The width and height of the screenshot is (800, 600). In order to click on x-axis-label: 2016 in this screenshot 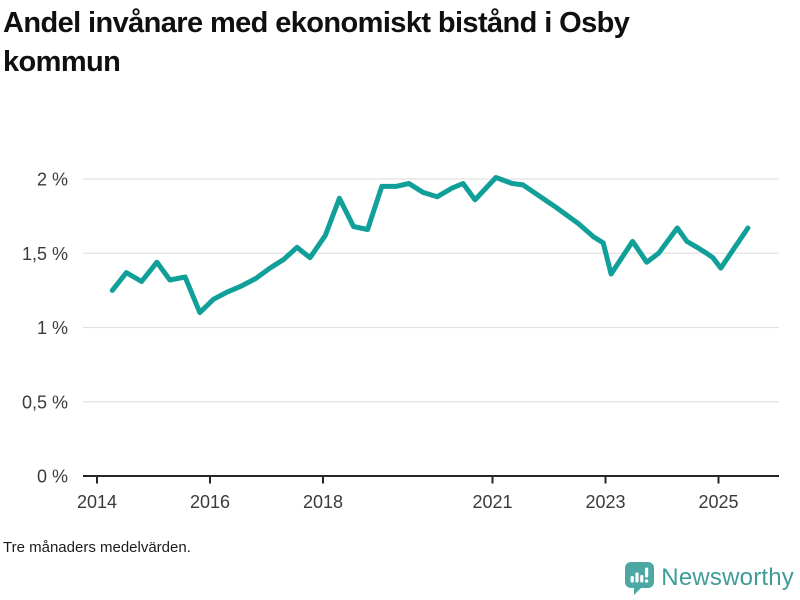, I will do `click(210, 502)`.